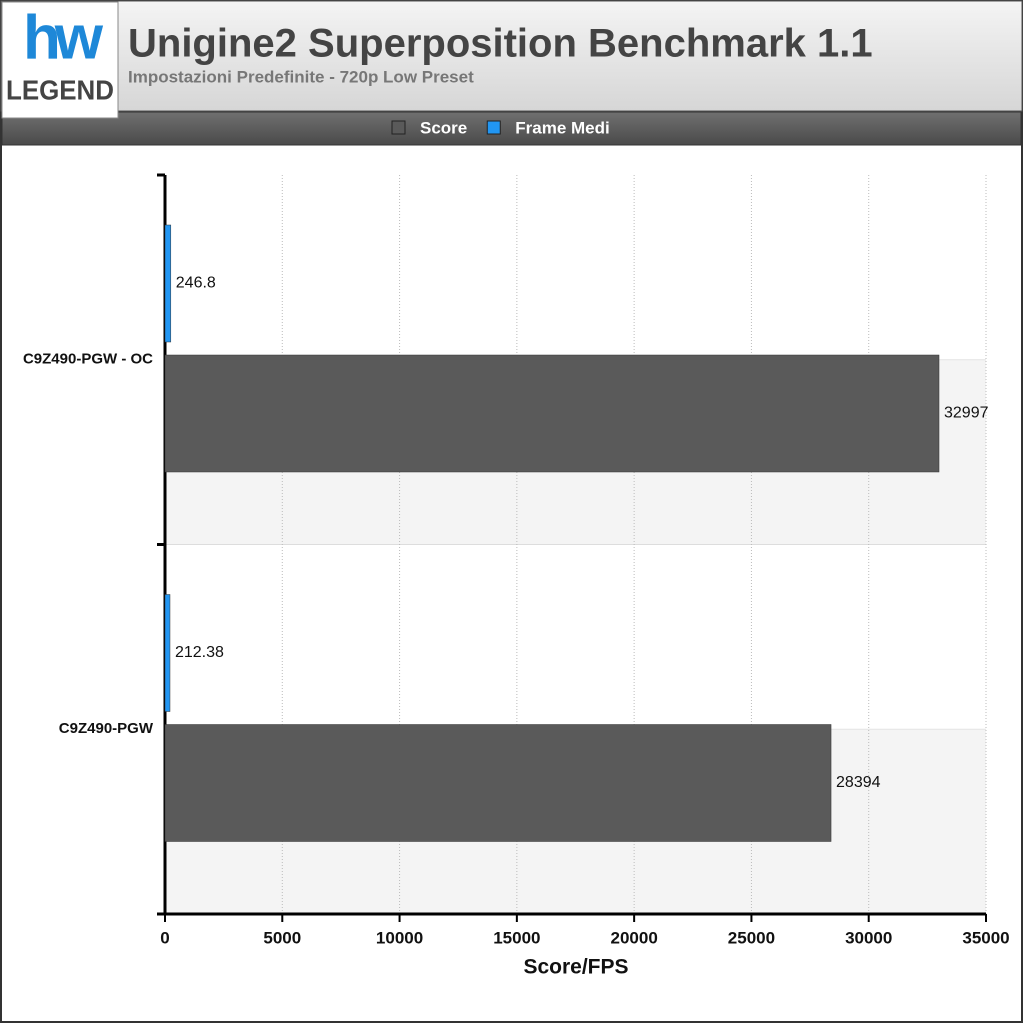 The height and width of the screenshot is (1029, 1024). What do you see at coordinates (575, 967) in the screenshot?
I see `x-axis-label: Score/FPS` at bounding box center [575, 967].